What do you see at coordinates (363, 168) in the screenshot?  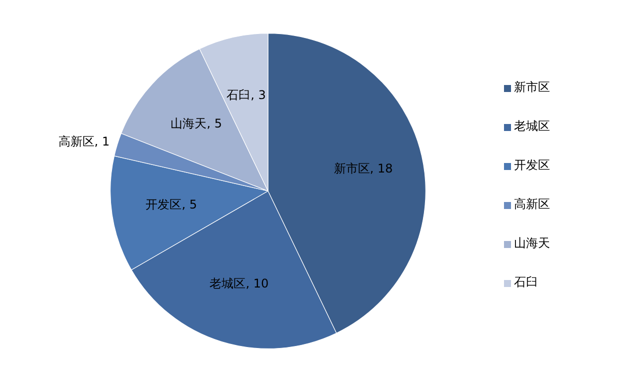 I see `data-label: 新市区, 18` at bounding box center [363, 168].